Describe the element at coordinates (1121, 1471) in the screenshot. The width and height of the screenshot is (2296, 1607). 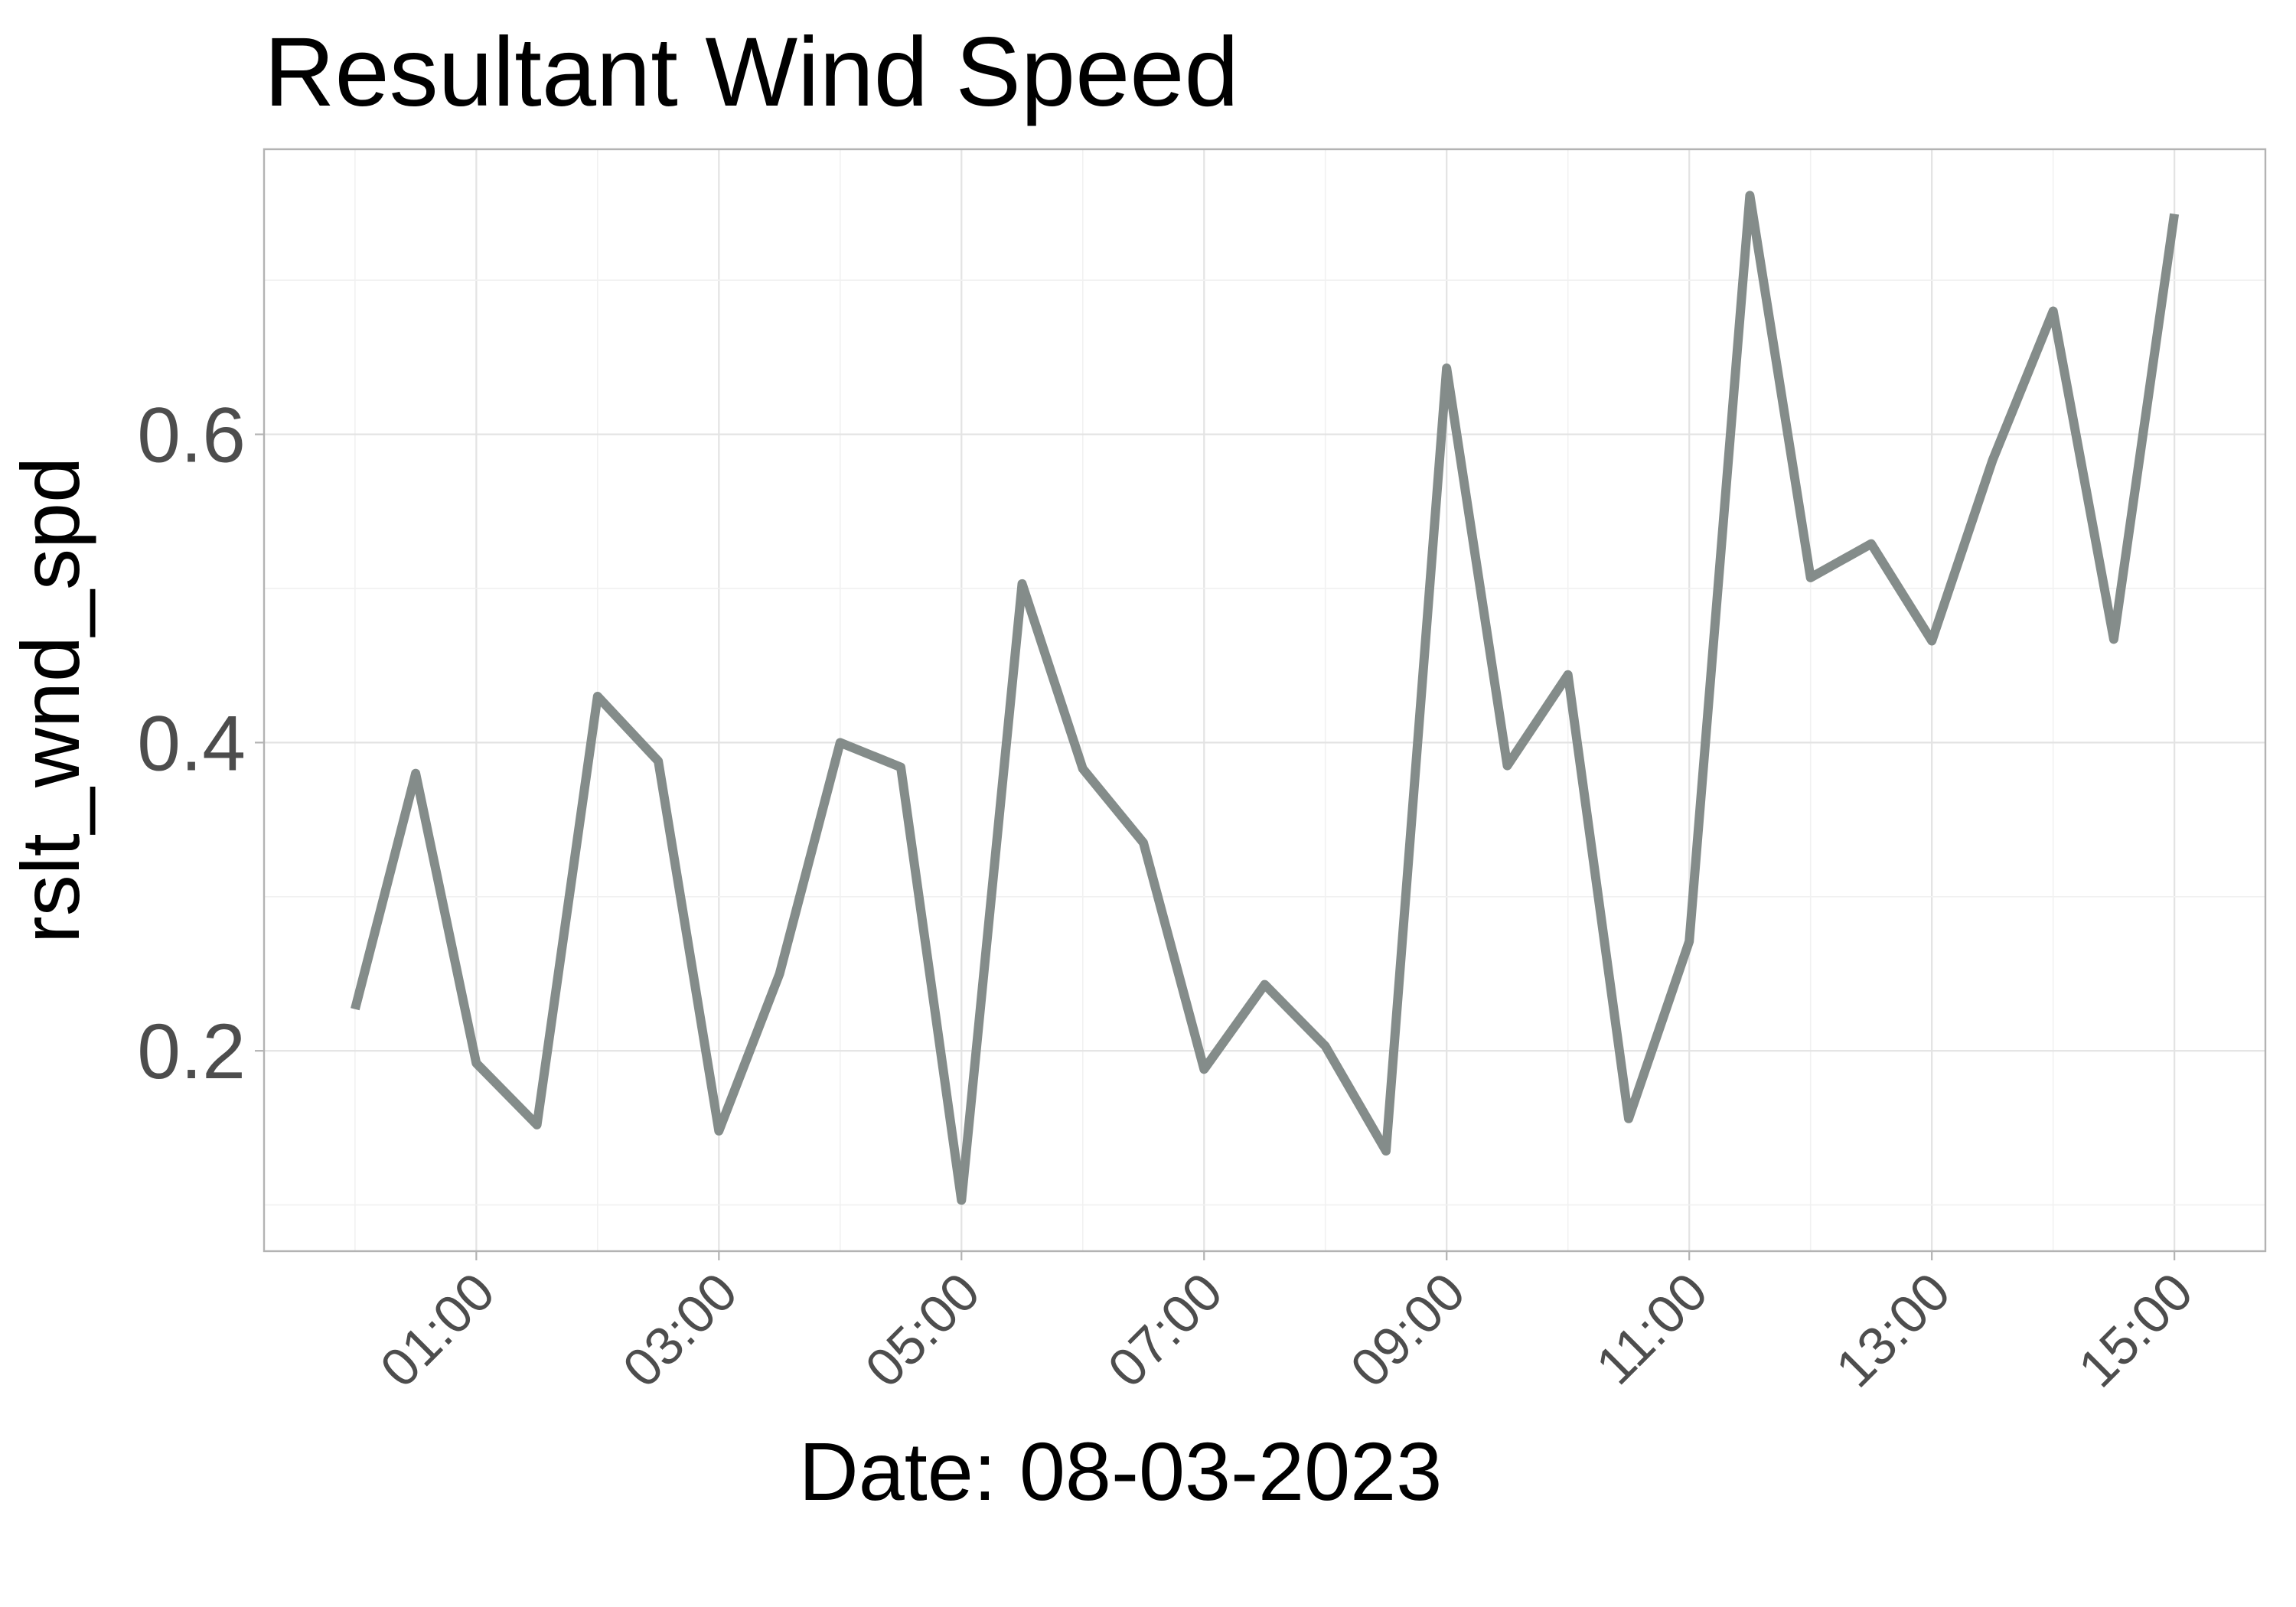
I see `x-axis-title: Date: 08-03-2023` at that location.